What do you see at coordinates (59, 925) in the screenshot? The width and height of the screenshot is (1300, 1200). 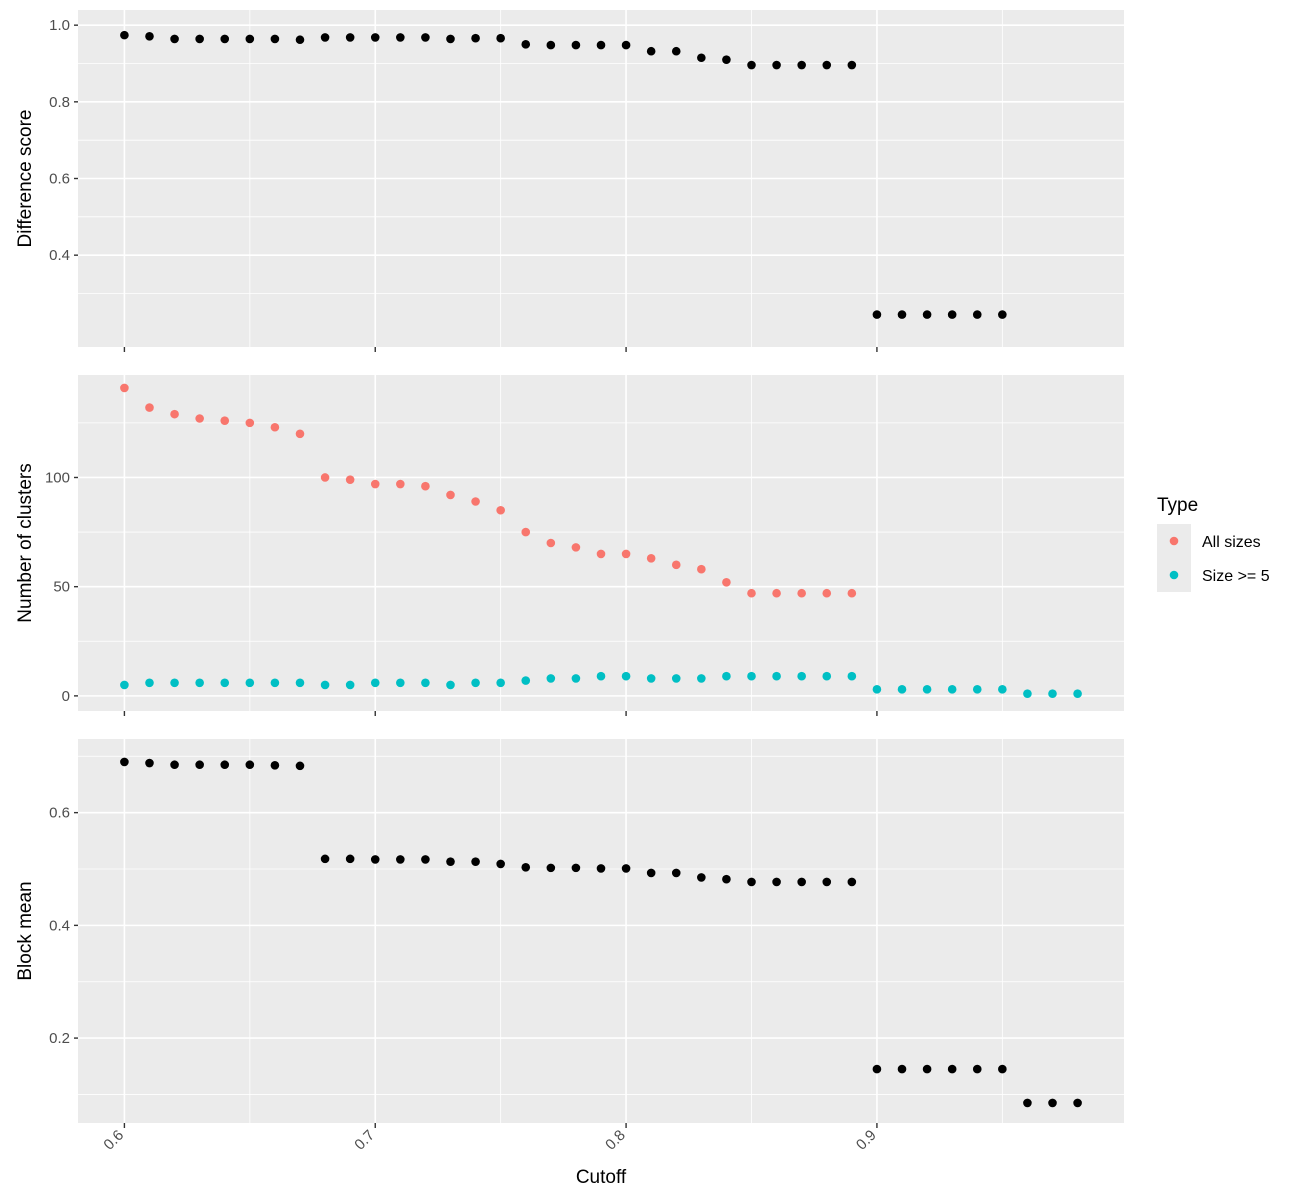 I see `y-tick-label: 0.4` at bounding box center [59, 925].